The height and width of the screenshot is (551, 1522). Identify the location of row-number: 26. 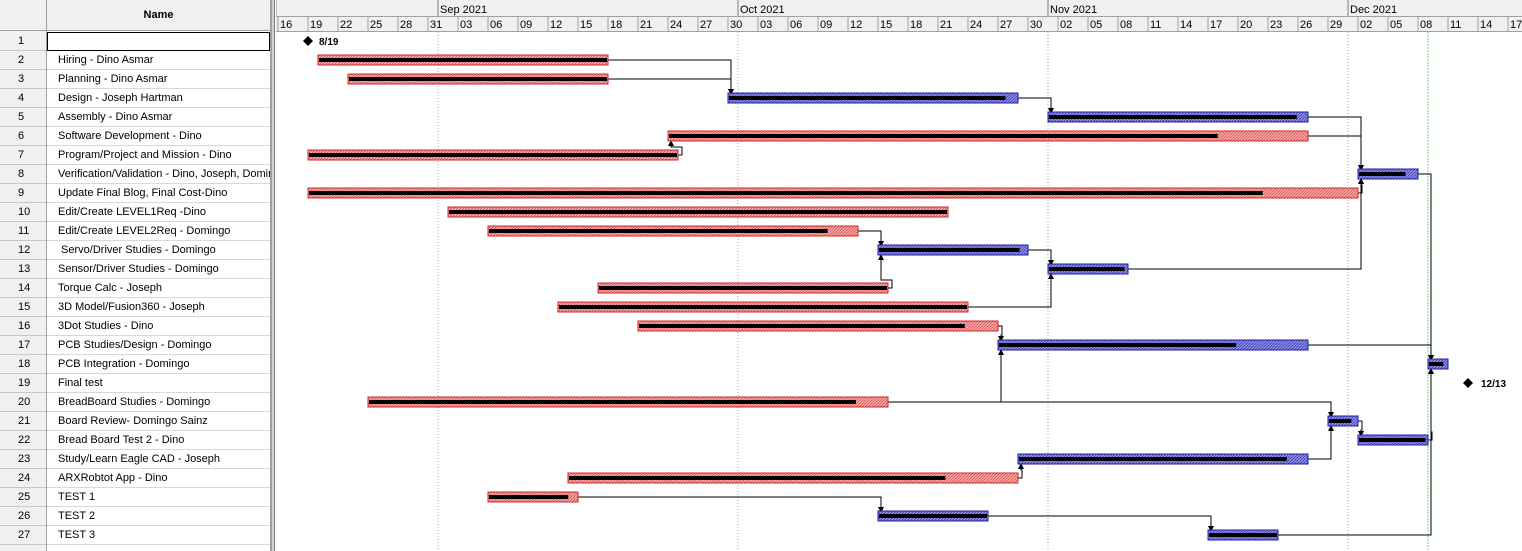
(23, 516).